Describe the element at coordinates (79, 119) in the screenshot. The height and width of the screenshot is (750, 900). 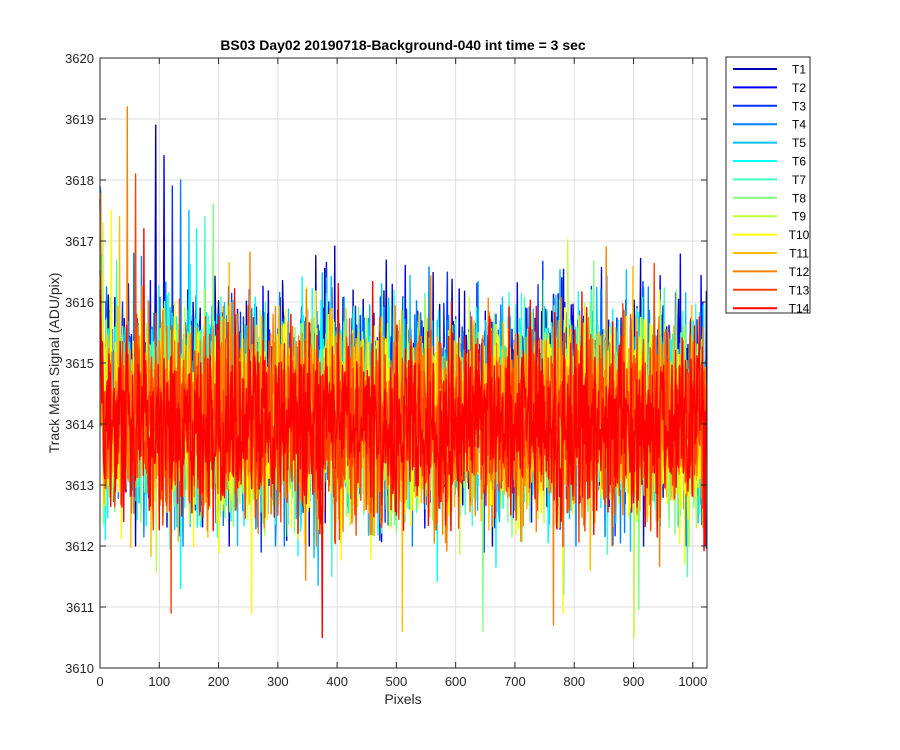
I see `y-tick-label: 3619` at that location.